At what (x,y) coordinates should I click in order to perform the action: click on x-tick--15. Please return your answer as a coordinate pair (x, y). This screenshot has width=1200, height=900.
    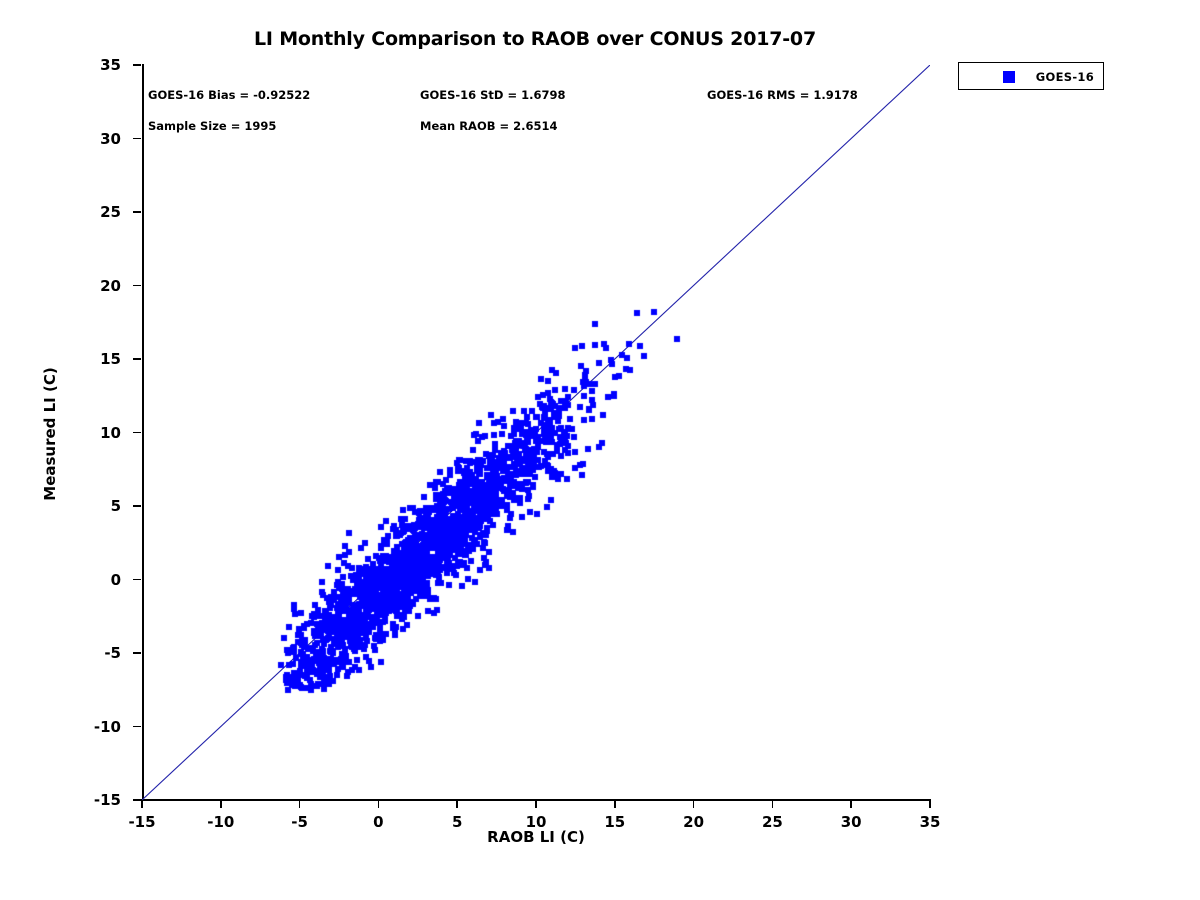
    Looking at the image, I should click on (142, 804).